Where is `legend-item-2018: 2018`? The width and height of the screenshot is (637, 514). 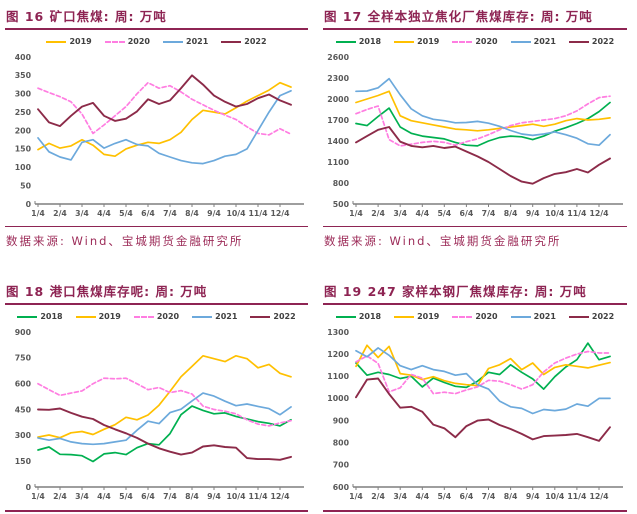
legend-item-2018: 2018 is located at coordinates (40, 316).